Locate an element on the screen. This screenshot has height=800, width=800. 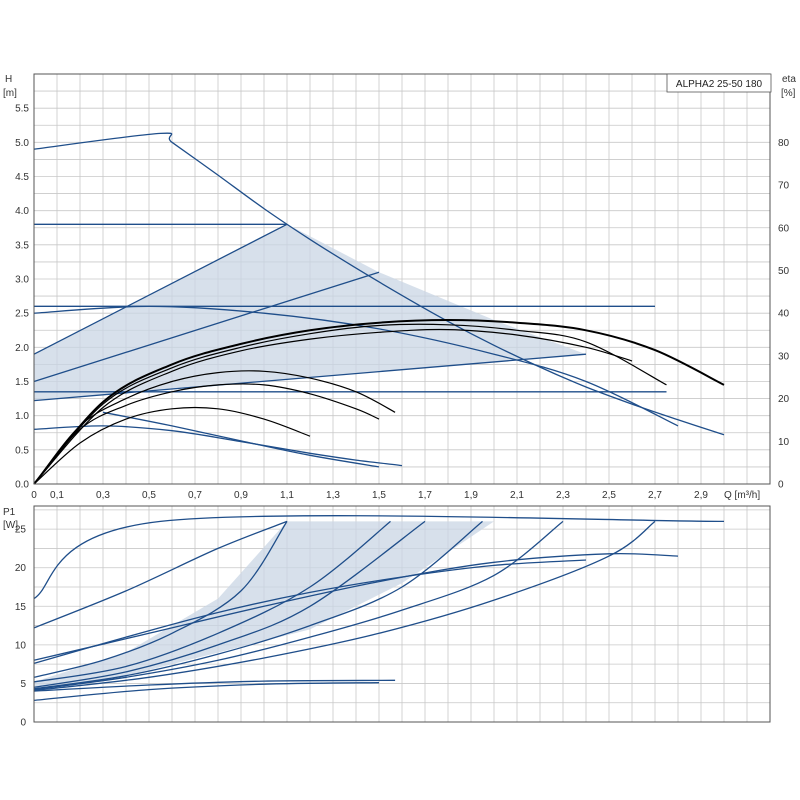
y-tick-label: 4.5 is located at coordinates (22, 177).